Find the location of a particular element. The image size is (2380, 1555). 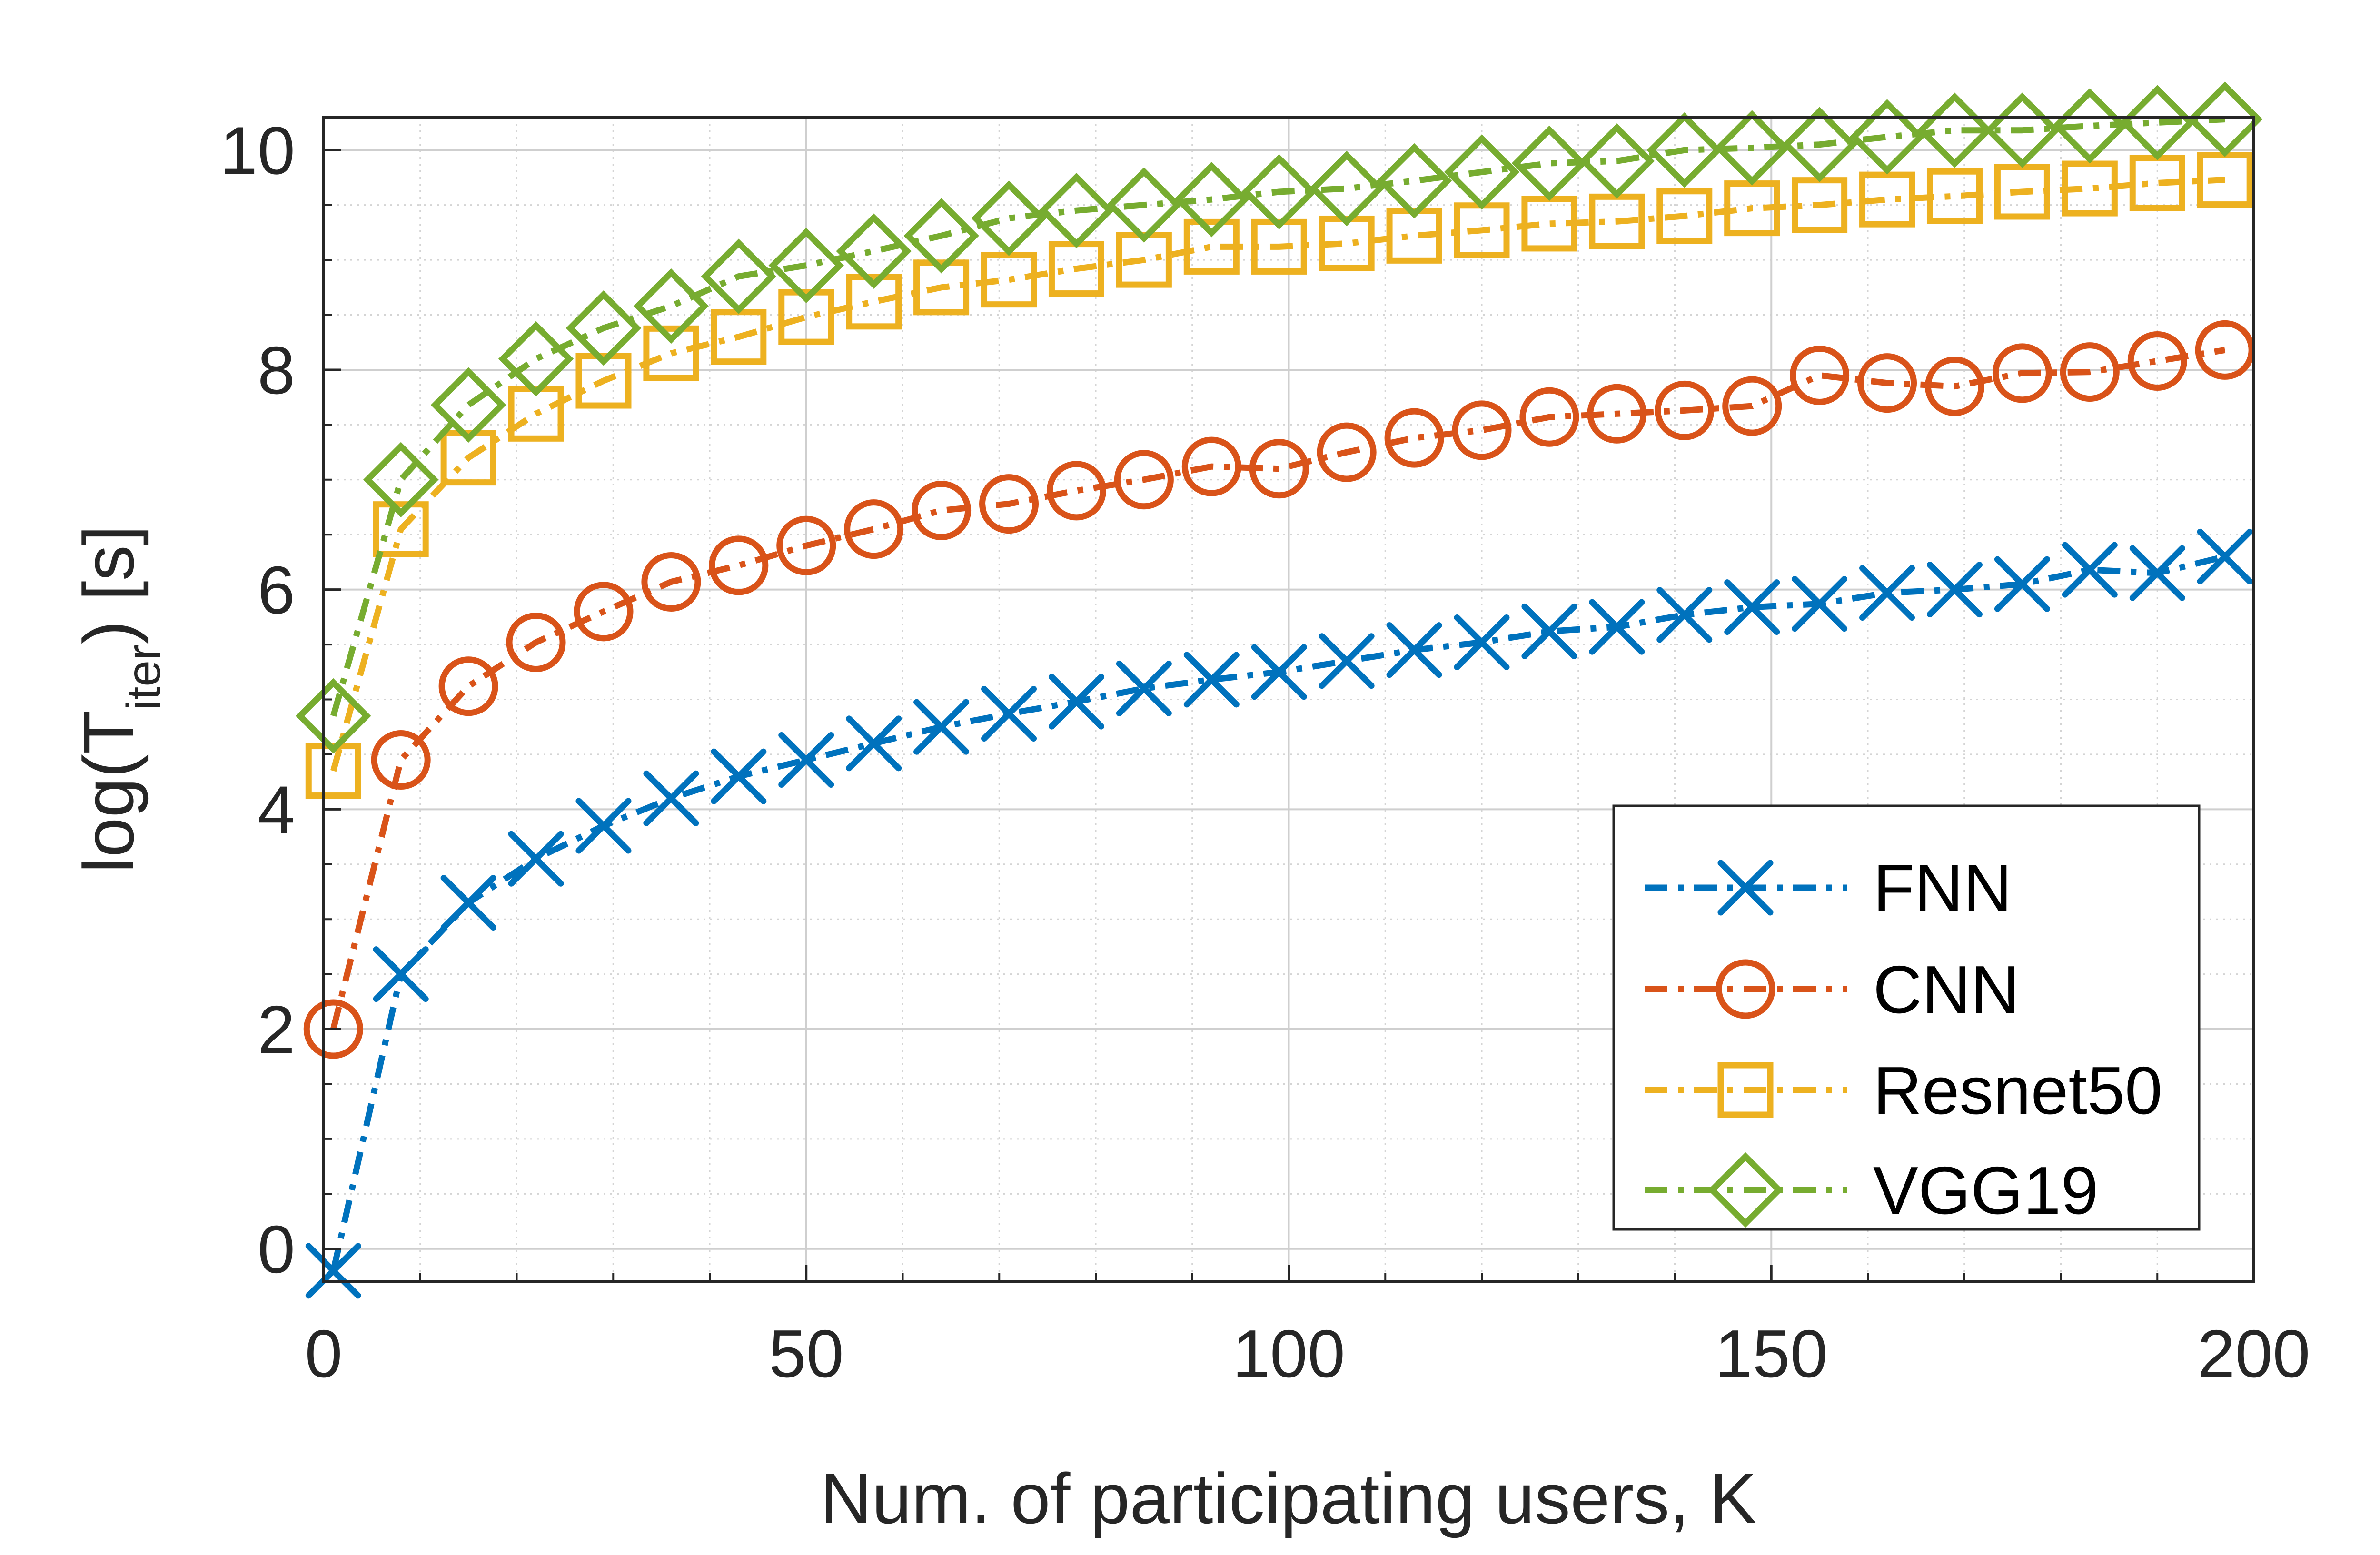

x-tick-labels: 0 50 100 150 200 is located at coordinates (1308, 1354).